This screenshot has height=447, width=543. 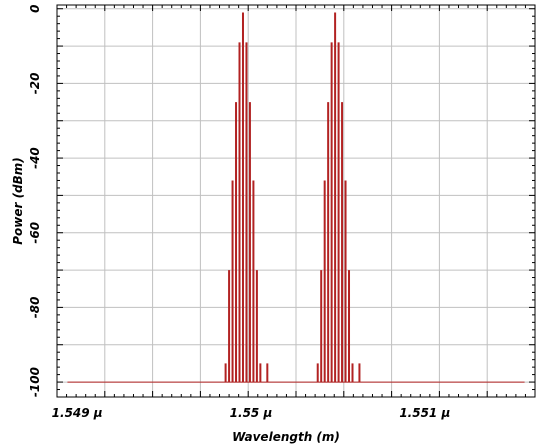 What do you see at coordinates (35, 308) in the screenshot?
I see `y-tick-label: -80` at bounding box center [35, 308].